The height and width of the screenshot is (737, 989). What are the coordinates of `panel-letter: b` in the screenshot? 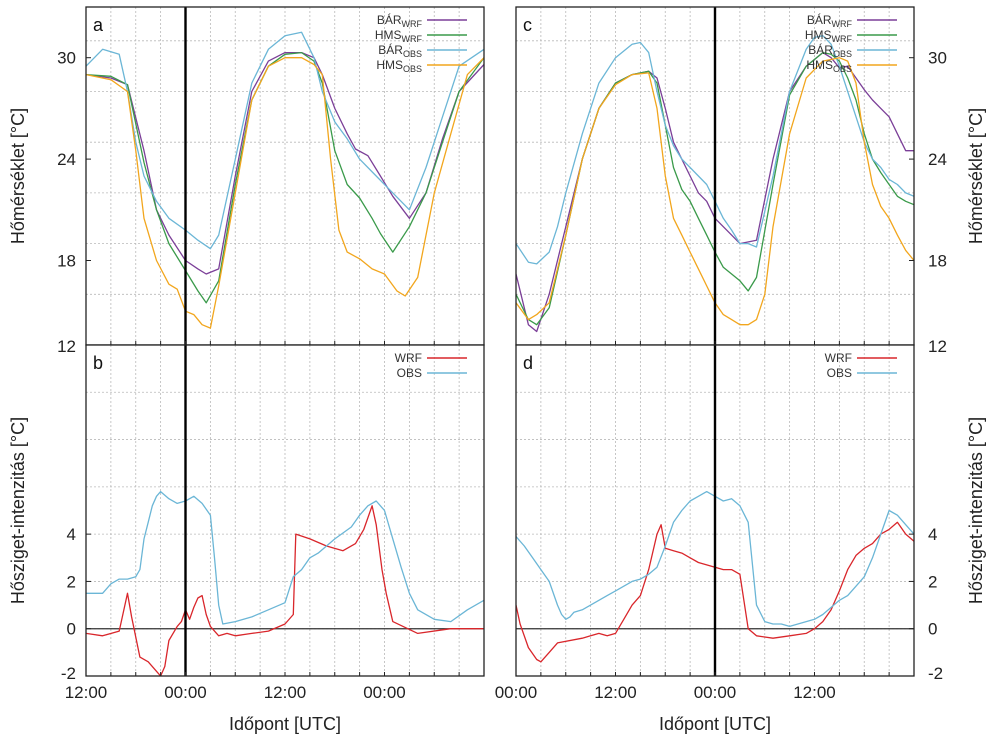 It's located at (98, 363).